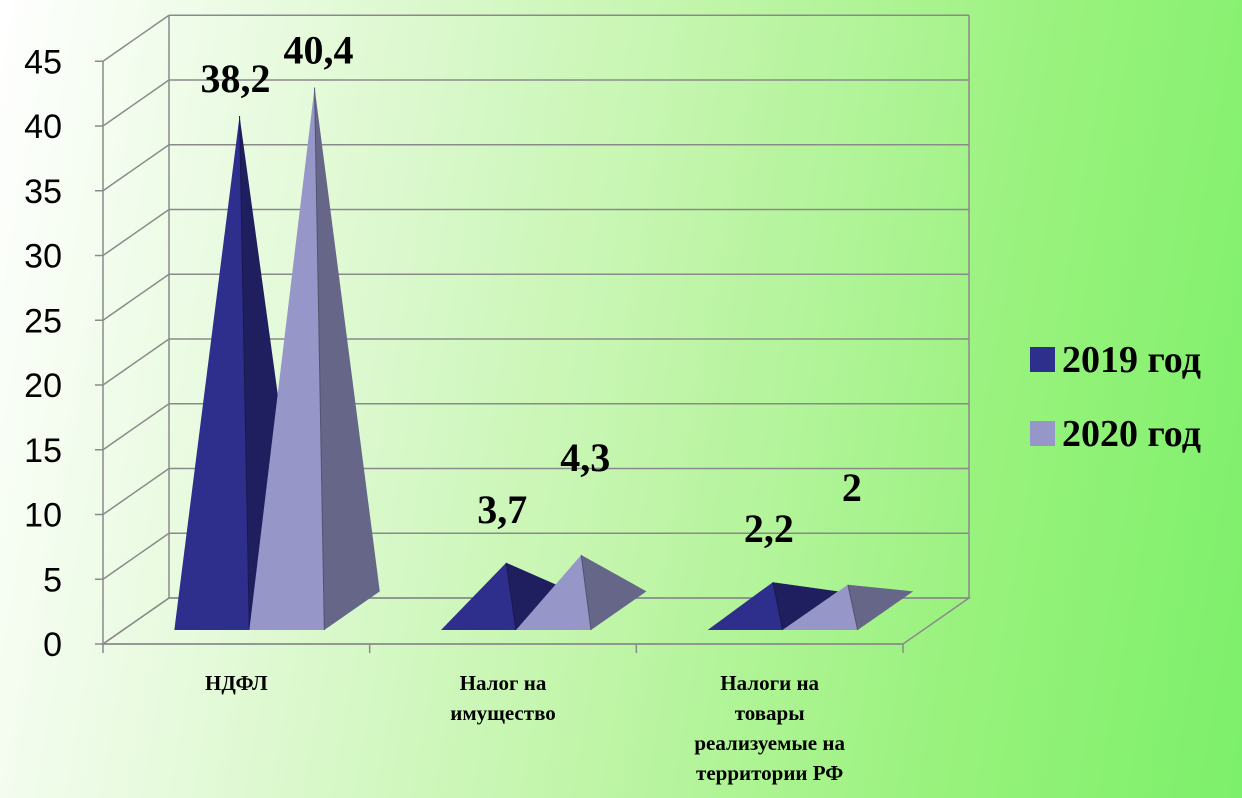 The width and height of the screenshot is (1242, 798). I want to click on y-tick-label: 45, so click(43, 62).